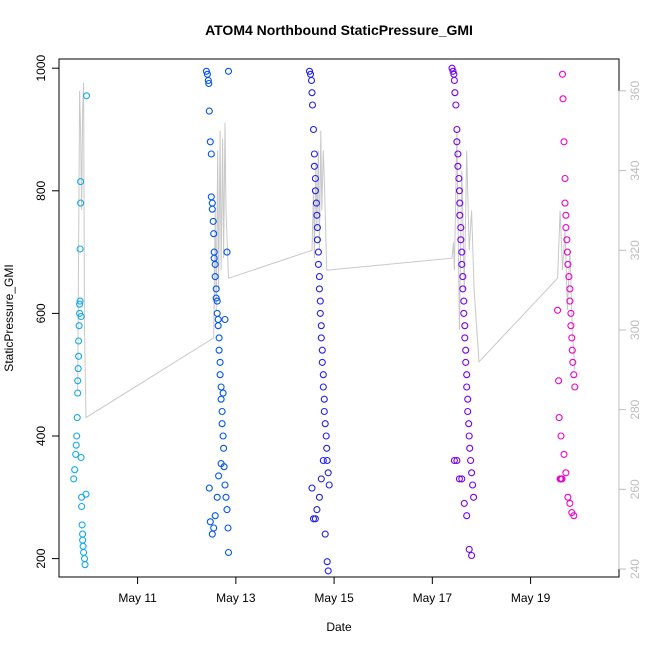 Image resolution: width=650 pixels, height=650 pixels. Describe the element at coordinates (635, 170) in the screenshot. I see `y2-tick-label: 340` at that location.